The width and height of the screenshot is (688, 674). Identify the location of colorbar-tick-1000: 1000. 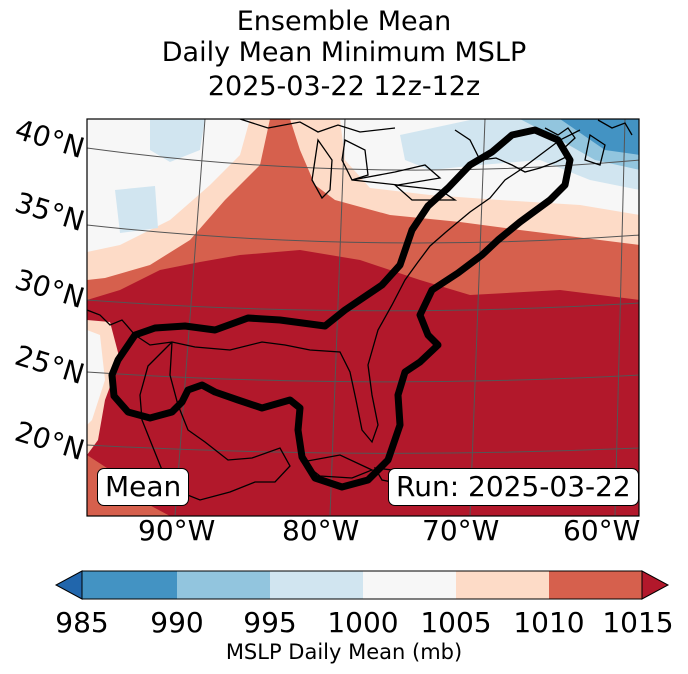
(363, 622).